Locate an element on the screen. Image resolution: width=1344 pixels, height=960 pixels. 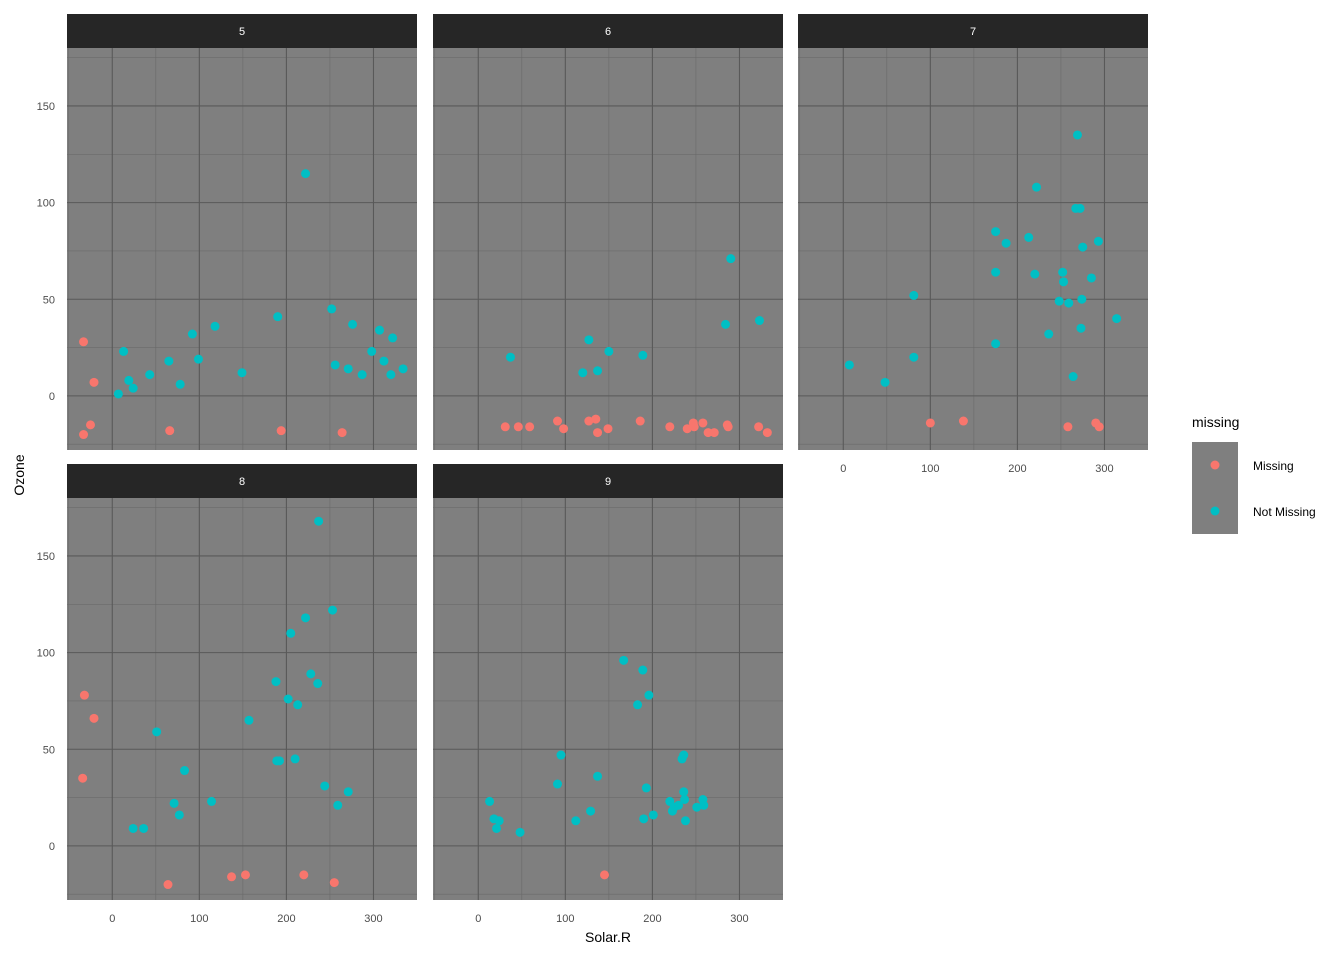
facet-panel-7: 7 0 100 200 300 is located at coordinates (973, 244).